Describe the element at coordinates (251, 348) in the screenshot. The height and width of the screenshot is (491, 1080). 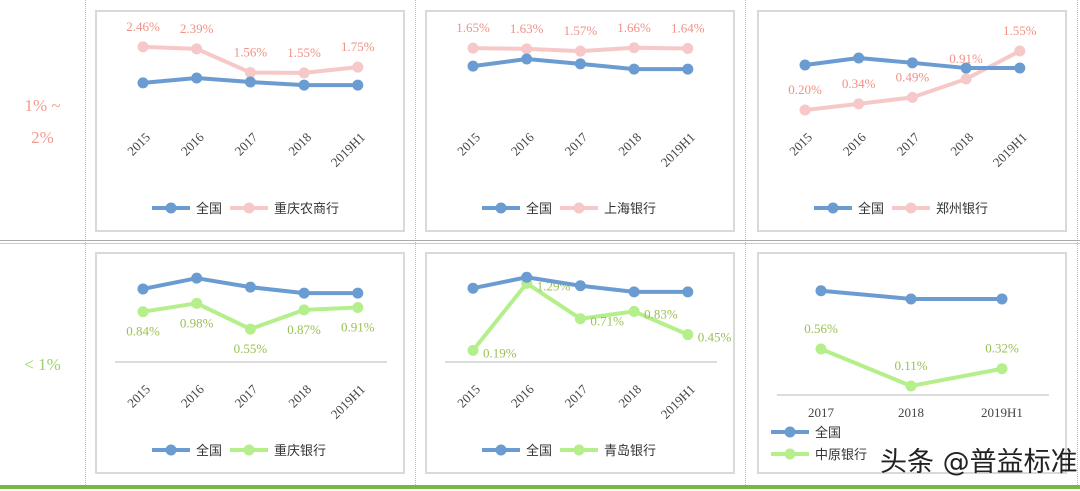
I see `data-label: 0.55%` at that location.